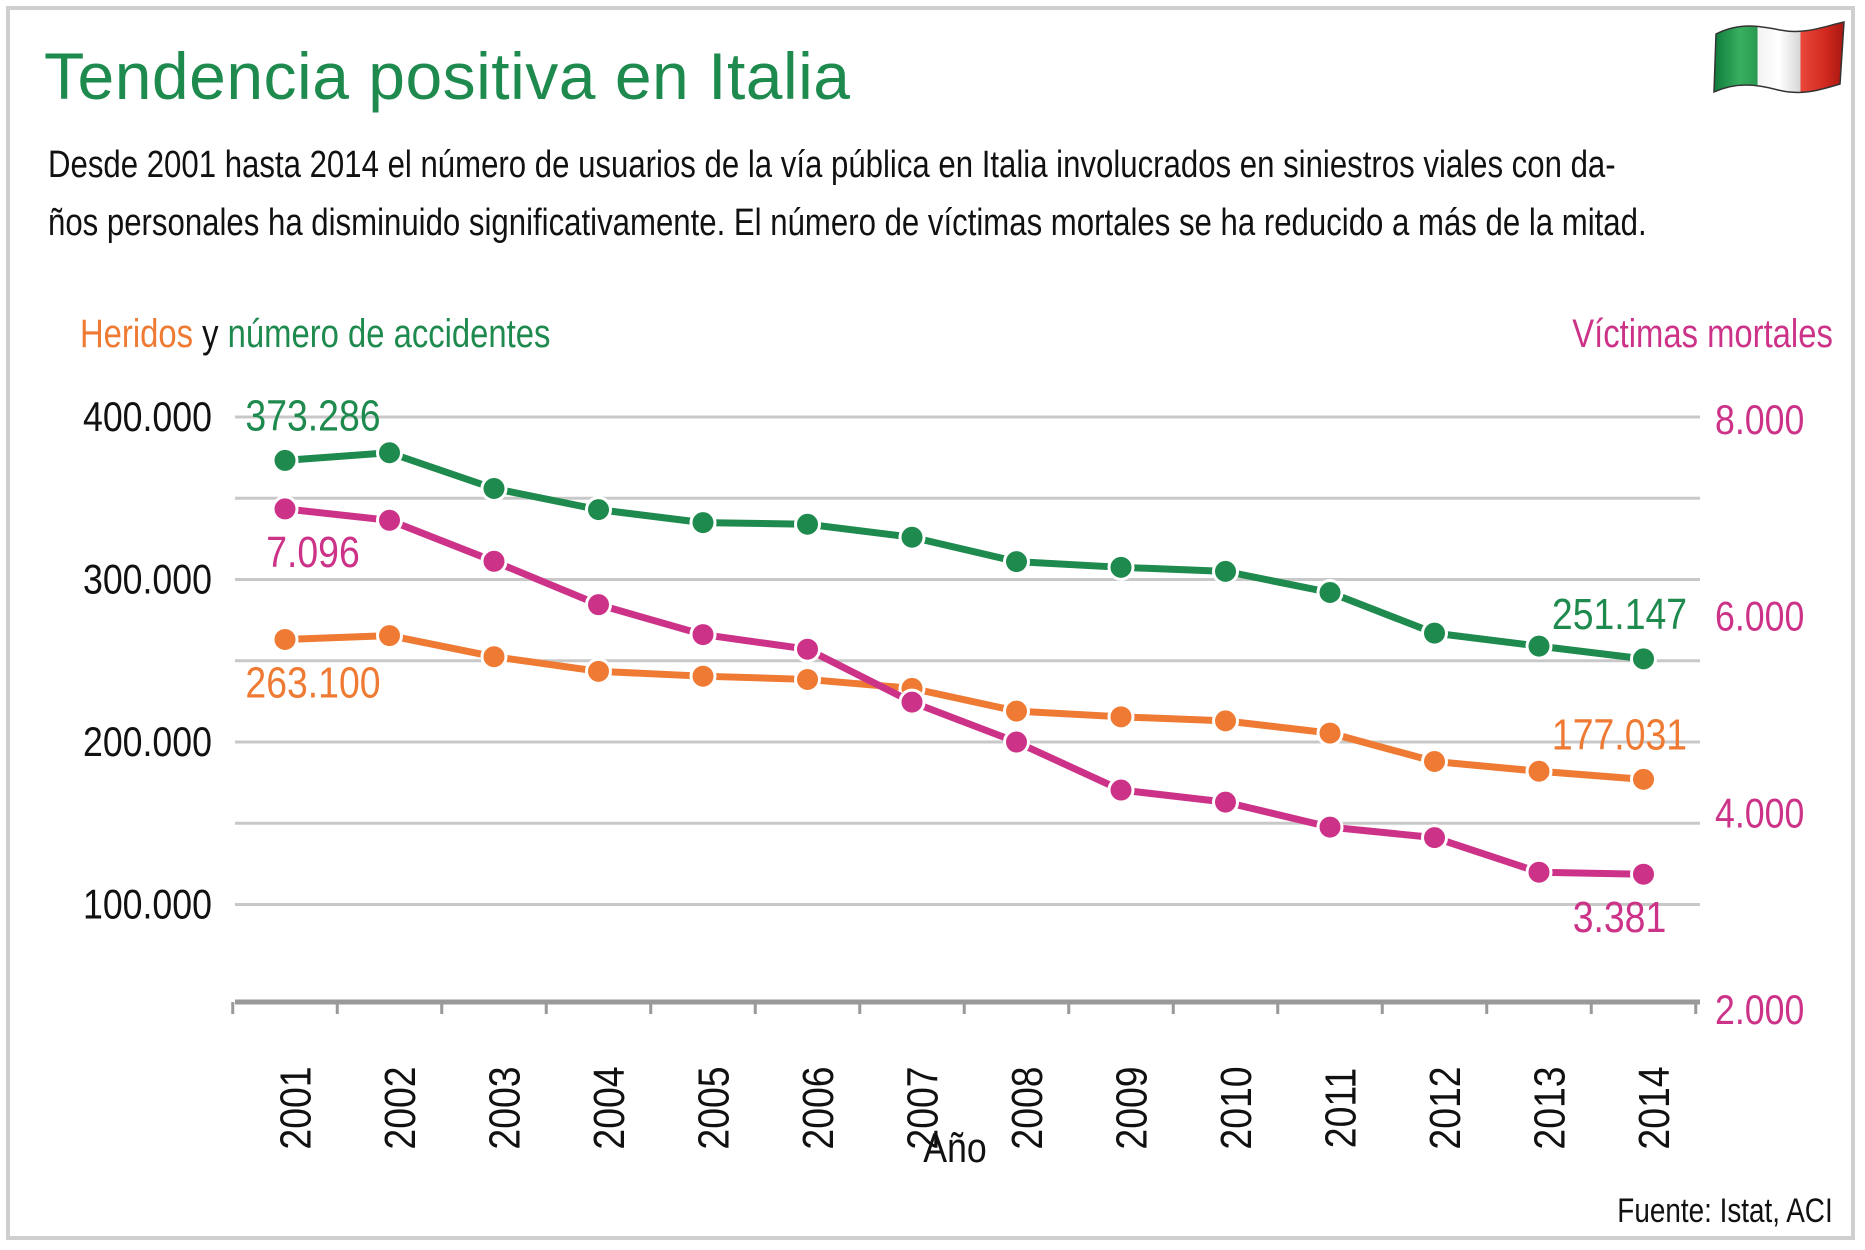 This screenshot has width=1865, height=1250. Describe the element at coordinates (1236, 1107) in the screenshot. I see `x-tick-label: 2010` at that location.